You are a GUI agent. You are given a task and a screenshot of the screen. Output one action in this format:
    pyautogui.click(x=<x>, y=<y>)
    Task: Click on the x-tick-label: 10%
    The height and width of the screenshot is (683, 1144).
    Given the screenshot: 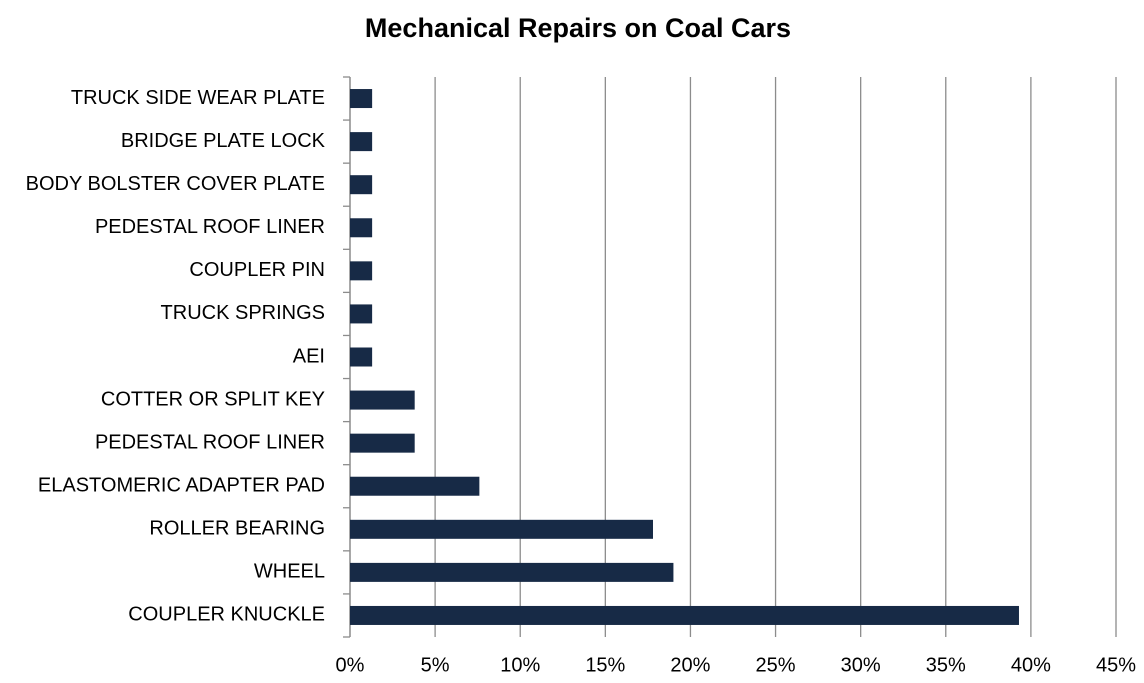 What is the action you would take?
    pyautogui.click(x=520, y=665)
    